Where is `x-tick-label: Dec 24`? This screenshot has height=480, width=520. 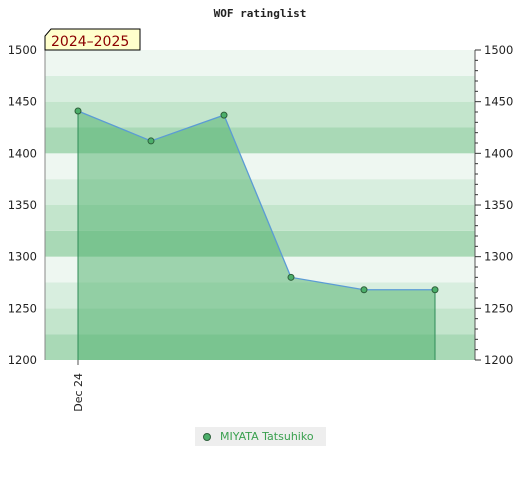
x-tick-label: Dec 24 is located at coordinates (78, 392).